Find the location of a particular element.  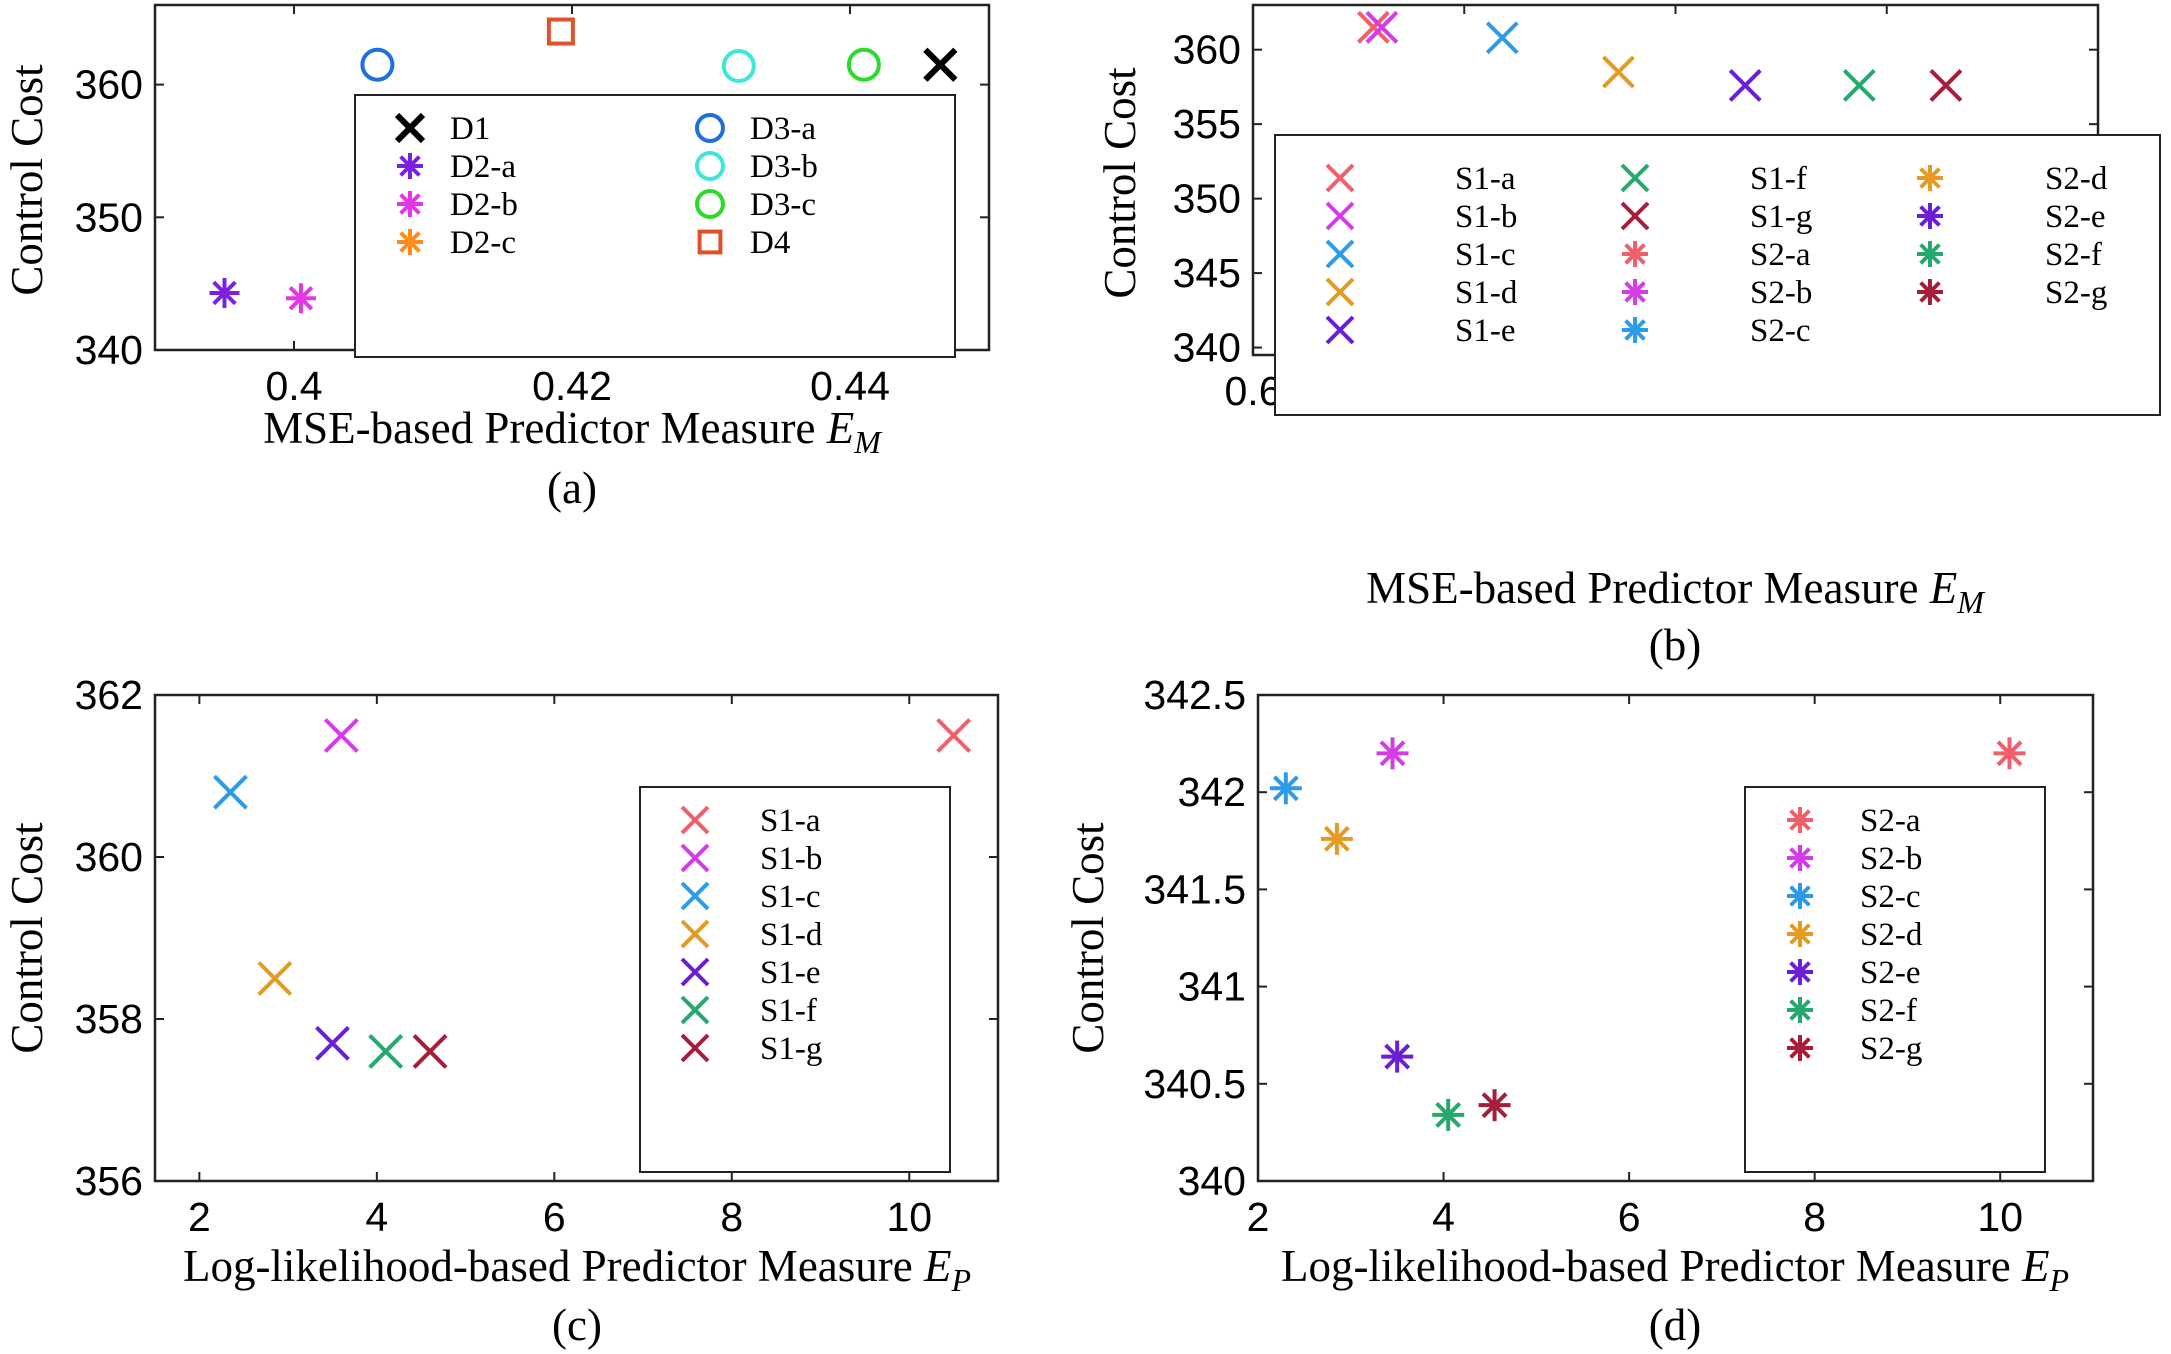

legend-entry-d1: D1 is located at coordinates (442, 129).